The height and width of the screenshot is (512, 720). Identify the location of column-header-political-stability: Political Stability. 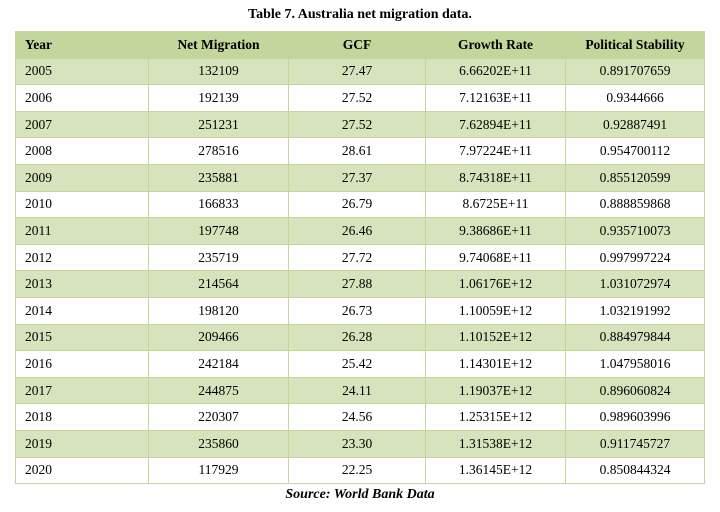
(635, 45).